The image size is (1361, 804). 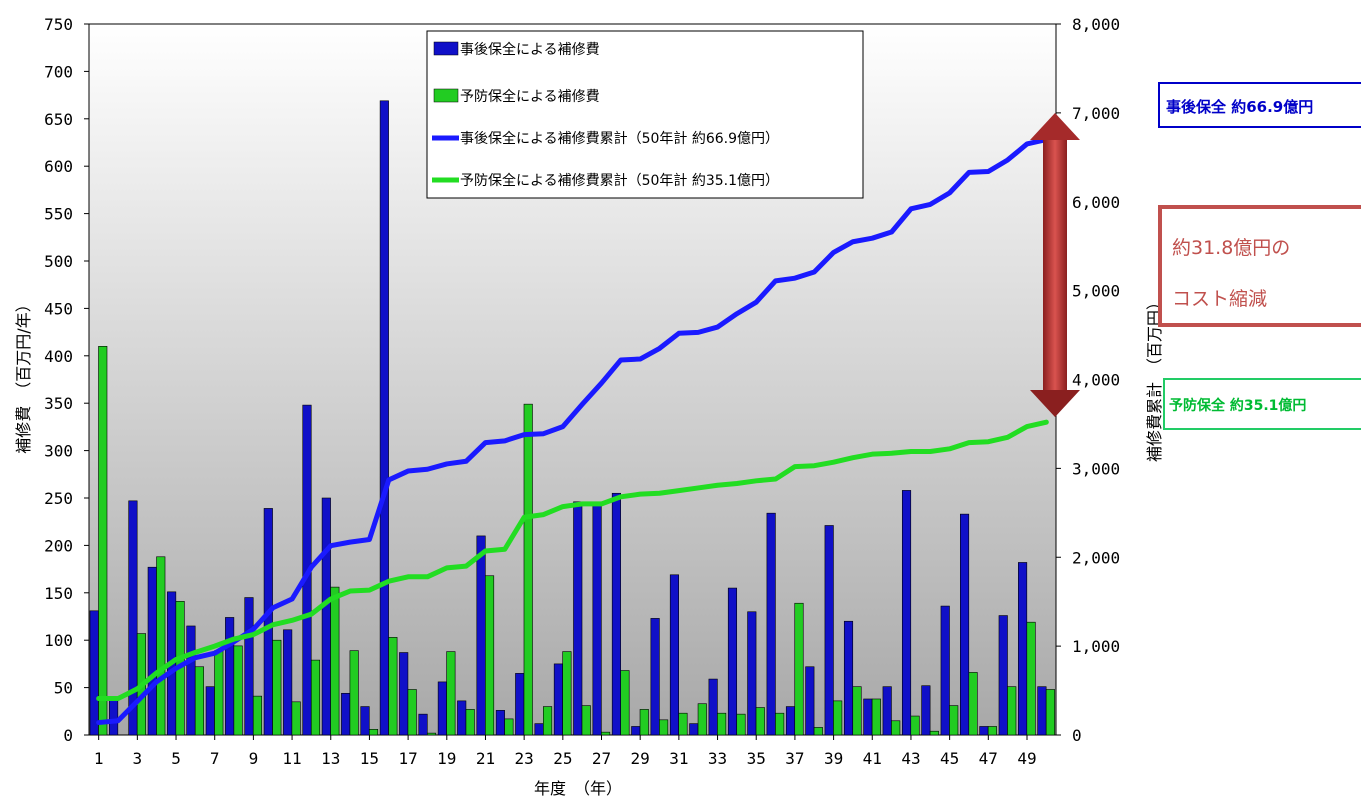 What do you see at coordinates (215, 758) in the screenshot?
I see `x-tick-label-7: 7` at bounding box center [215, 758].